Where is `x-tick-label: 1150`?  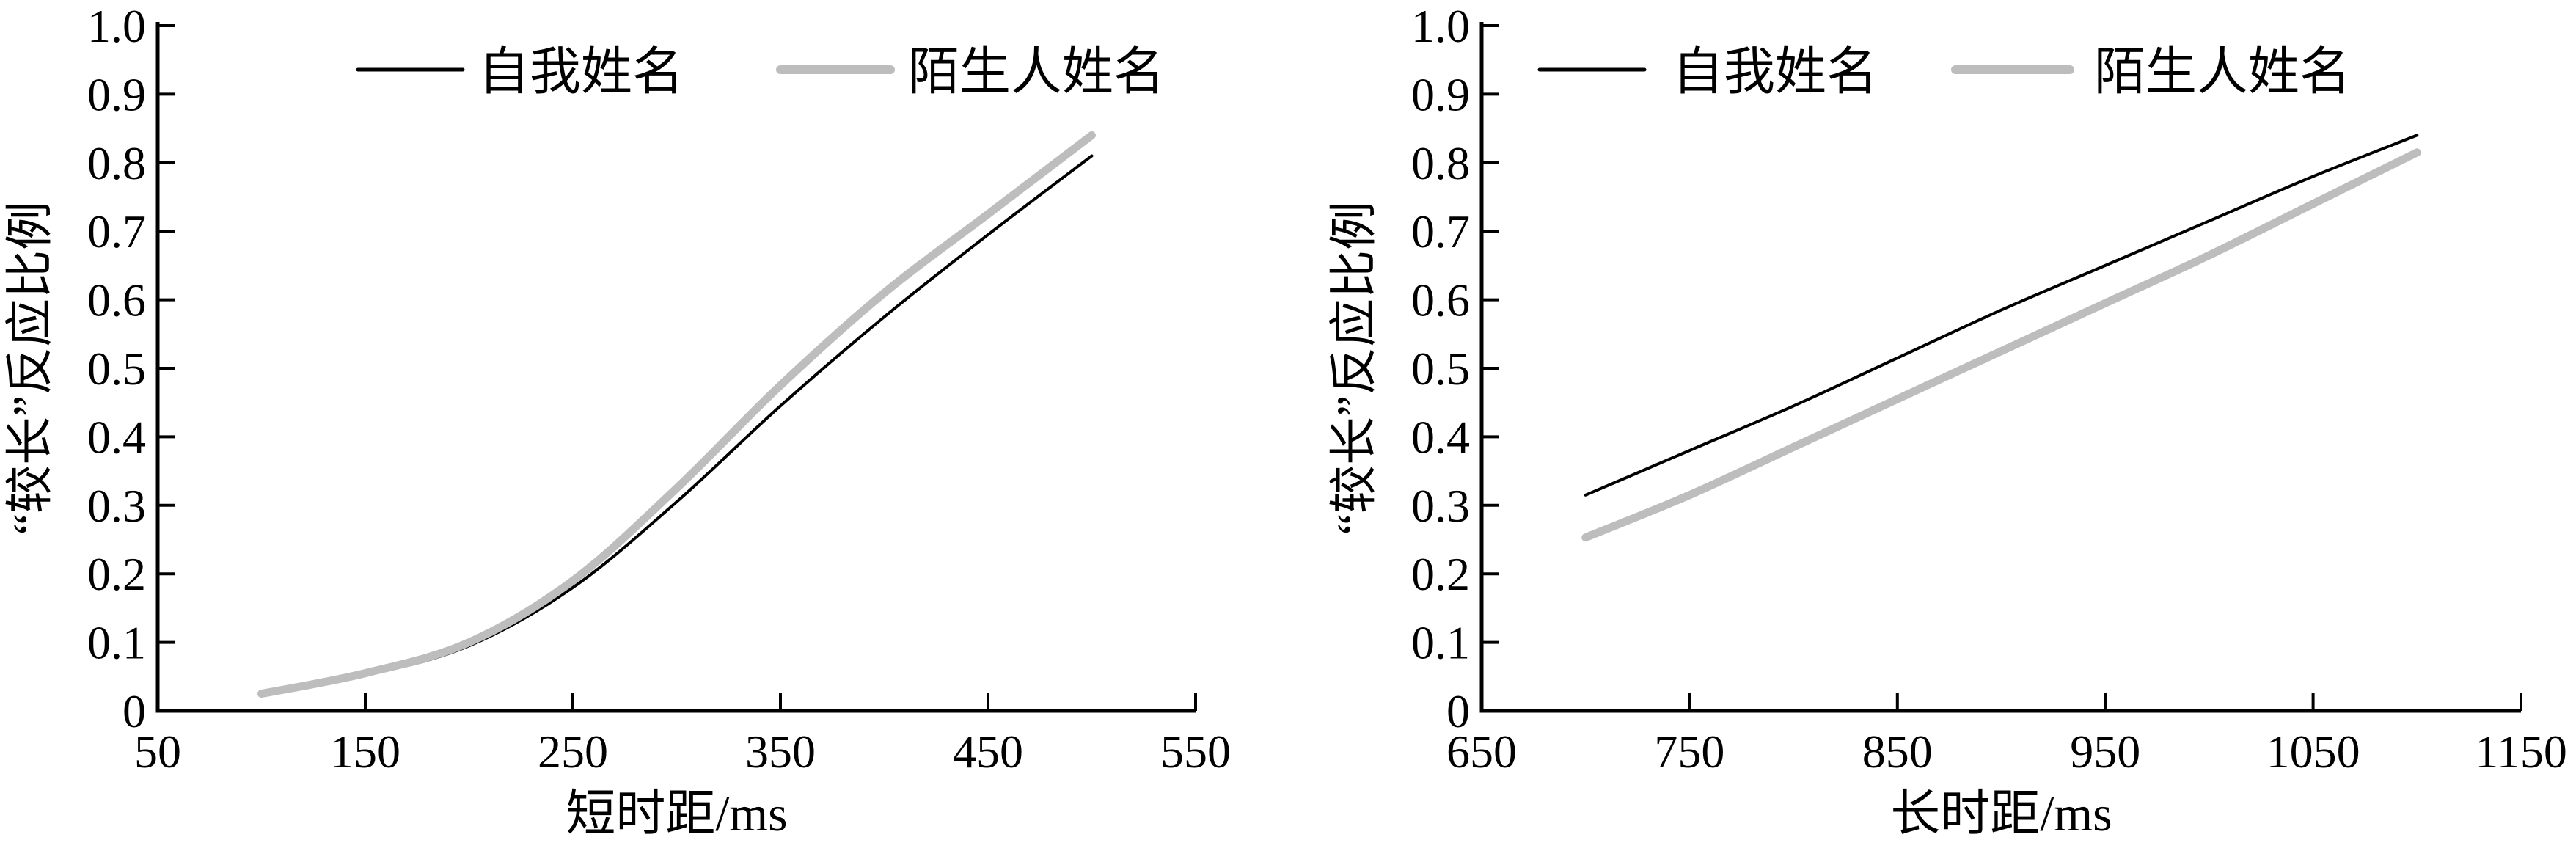
x-tick-label: 1150 is located at coordinates (2521, 752).